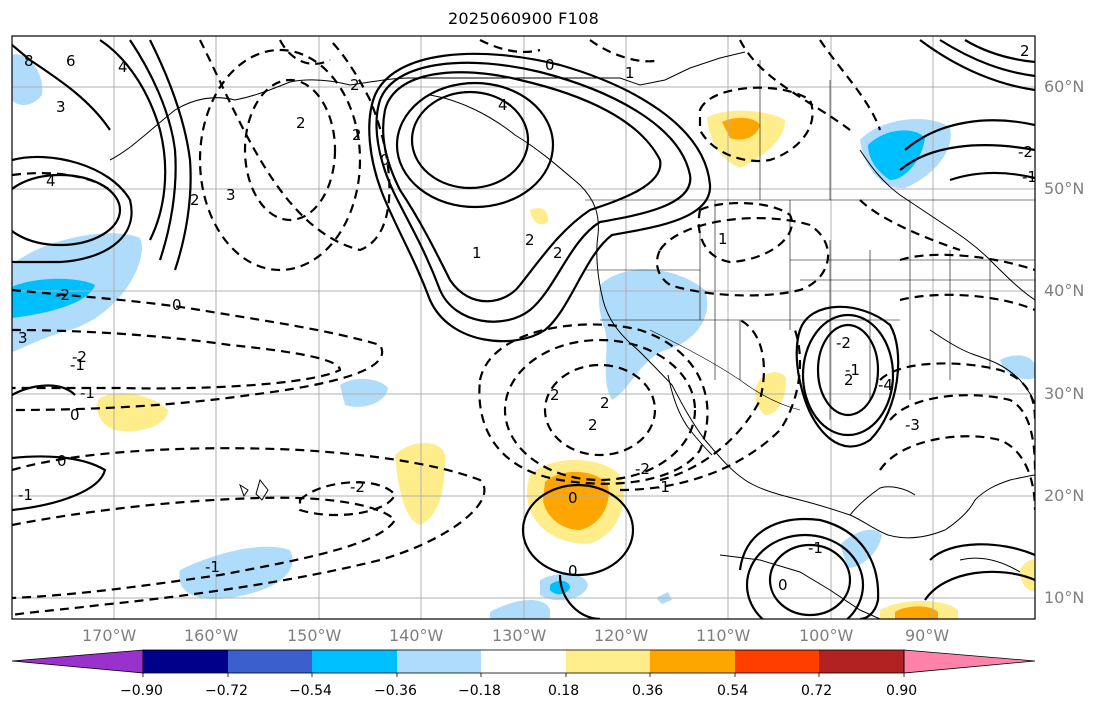 The width and height of the screenshot is (1105, 712). What do you see at coordinates (826, 635) in the screenshot?
I see `lon-label: 100°W` at bounding box center [826, 635].